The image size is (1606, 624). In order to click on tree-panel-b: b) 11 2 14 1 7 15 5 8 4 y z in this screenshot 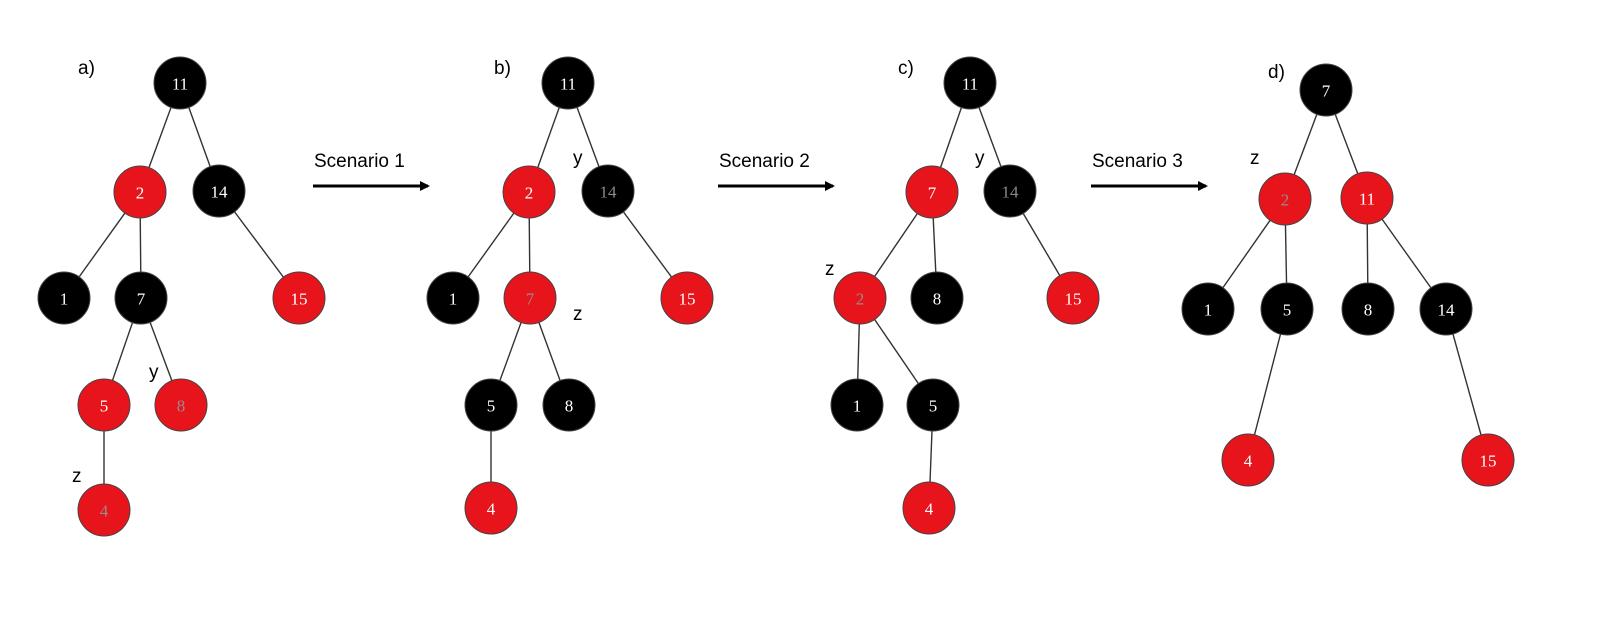, I will do `click(570, 295)`.